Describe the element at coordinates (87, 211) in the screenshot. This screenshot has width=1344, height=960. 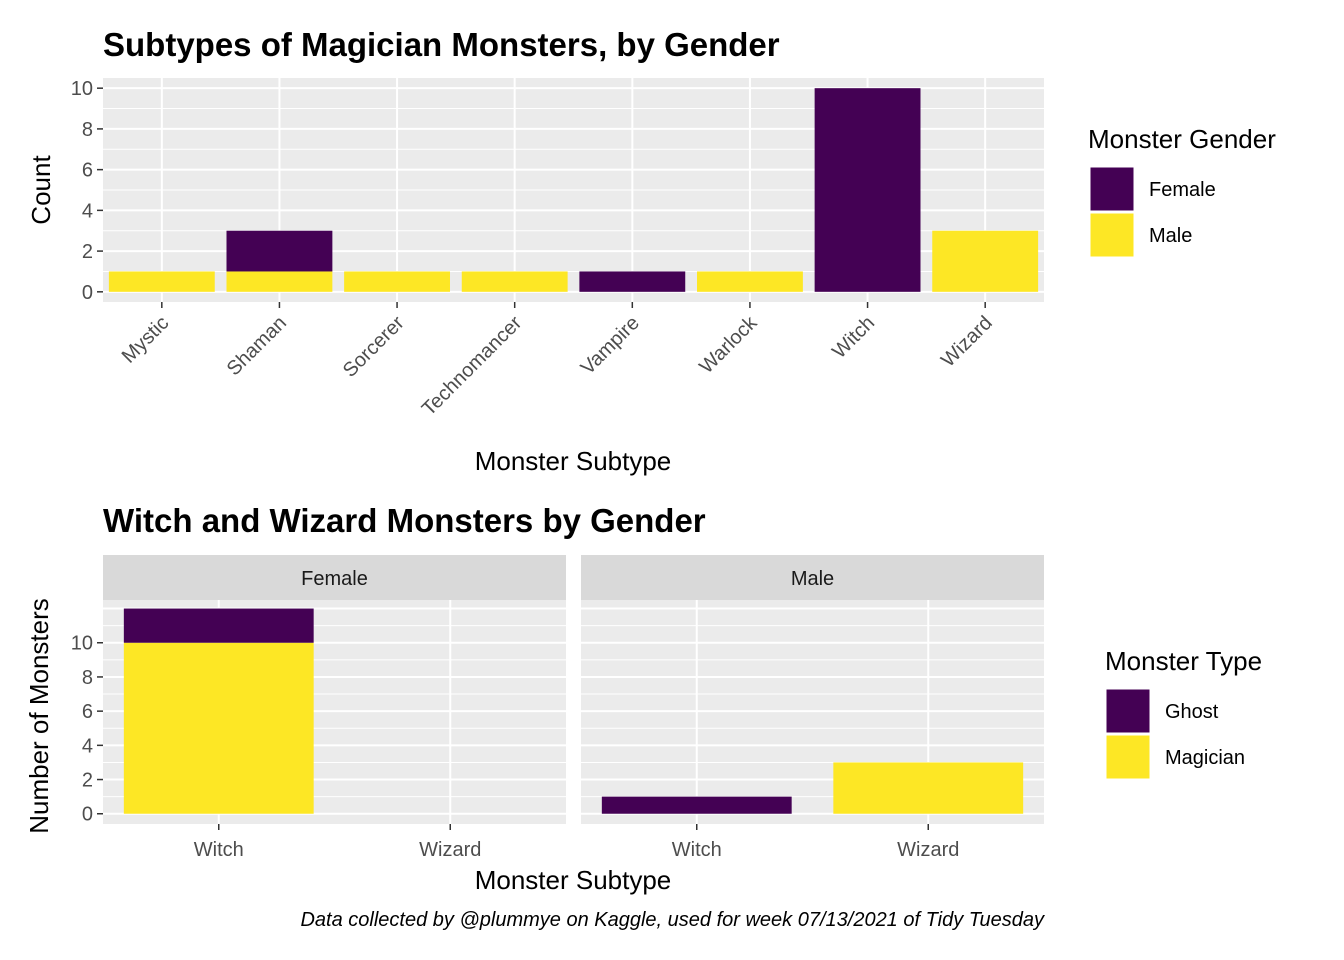
I see `chart1-y-tick-label: 4` at that location.